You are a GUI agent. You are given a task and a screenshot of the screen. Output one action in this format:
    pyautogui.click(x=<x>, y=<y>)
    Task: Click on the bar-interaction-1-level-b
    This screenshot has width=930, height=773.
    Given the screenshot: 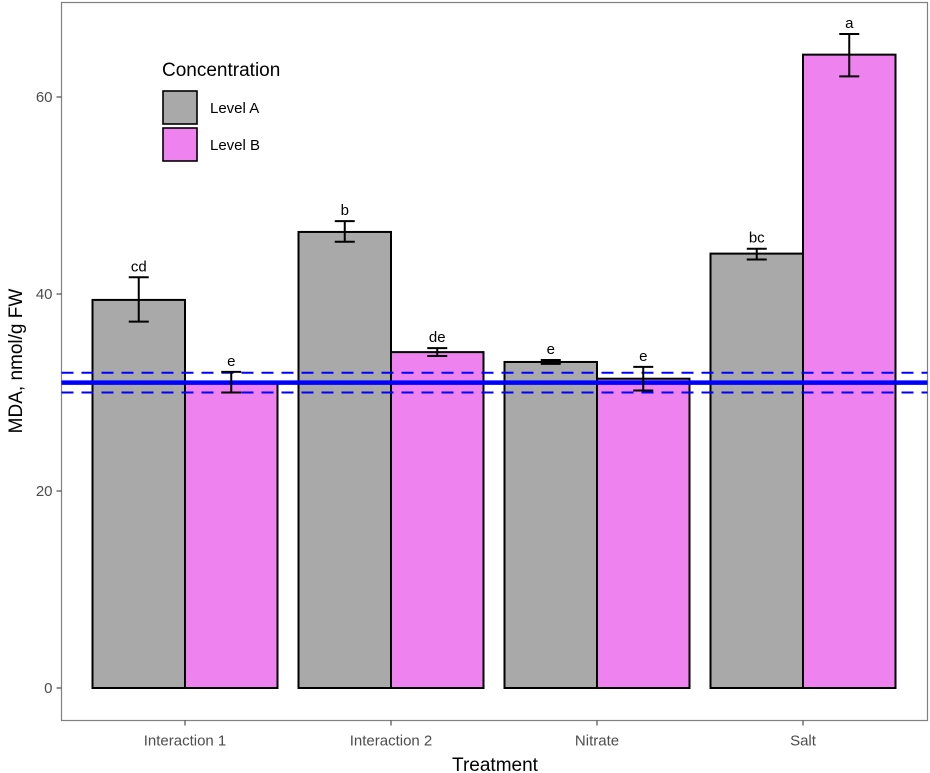 What is the action you would take?
    pyautogui.click(x=231, y=535)
    